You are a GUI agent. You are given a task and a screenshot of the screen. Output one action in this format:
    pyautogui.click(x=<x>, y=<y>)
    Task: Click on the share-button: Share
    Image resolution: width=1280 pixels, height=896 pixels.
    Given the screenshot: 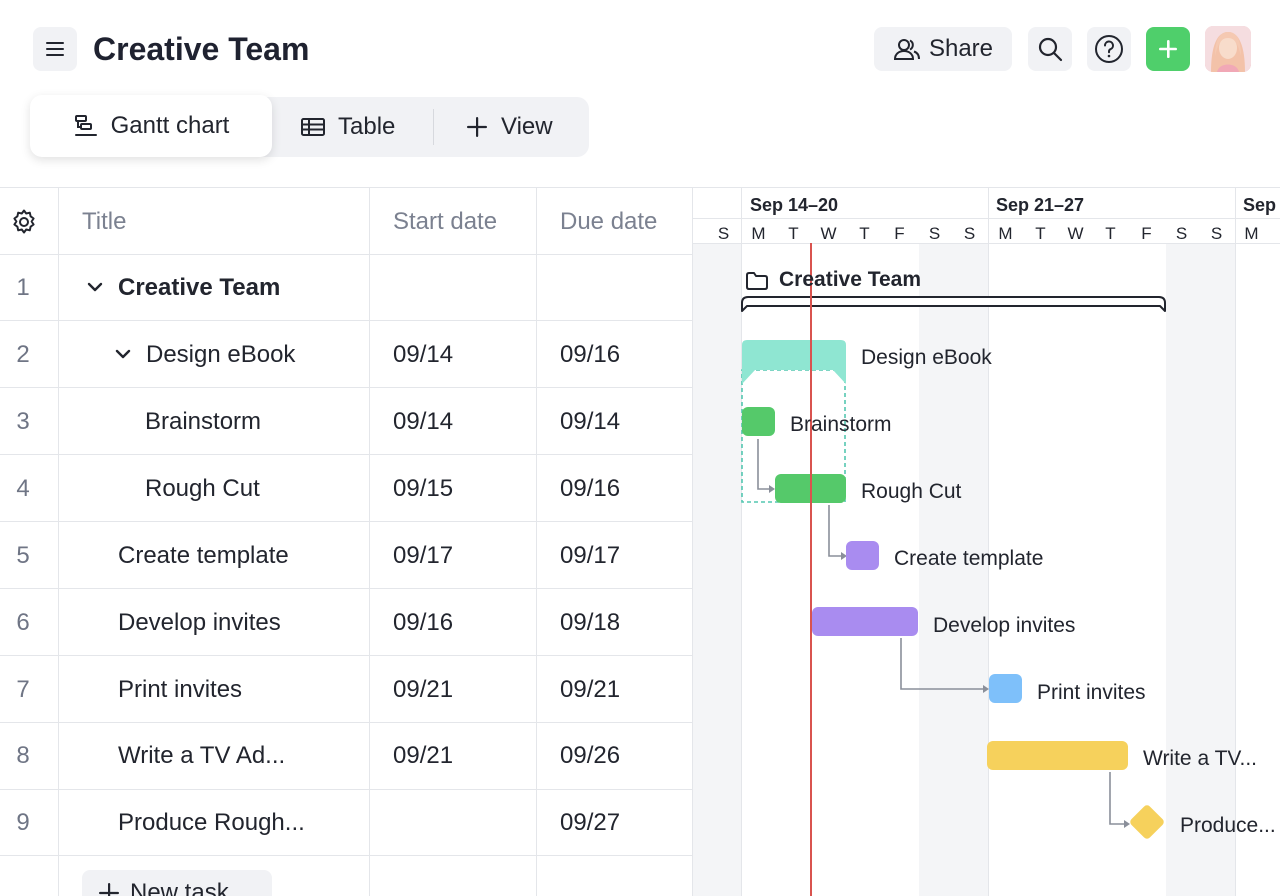 What is the action you would take?
    pyautogui.click(x=943, y=49)
    